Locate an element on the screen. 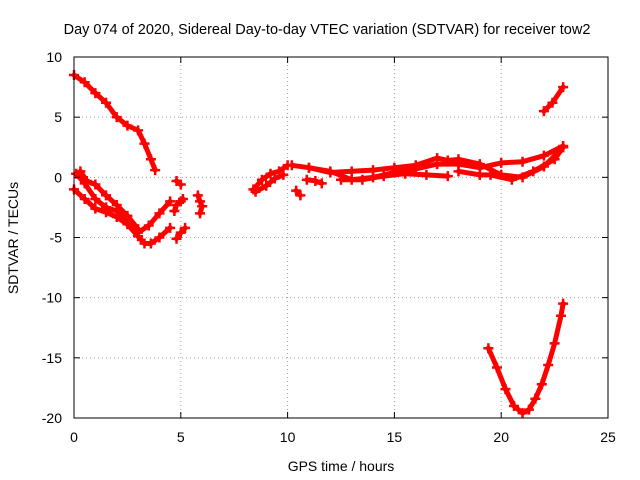 The width and height of the screenshot is (640, 480). x-tick-label: 10 is located at coordinates (288, 437).